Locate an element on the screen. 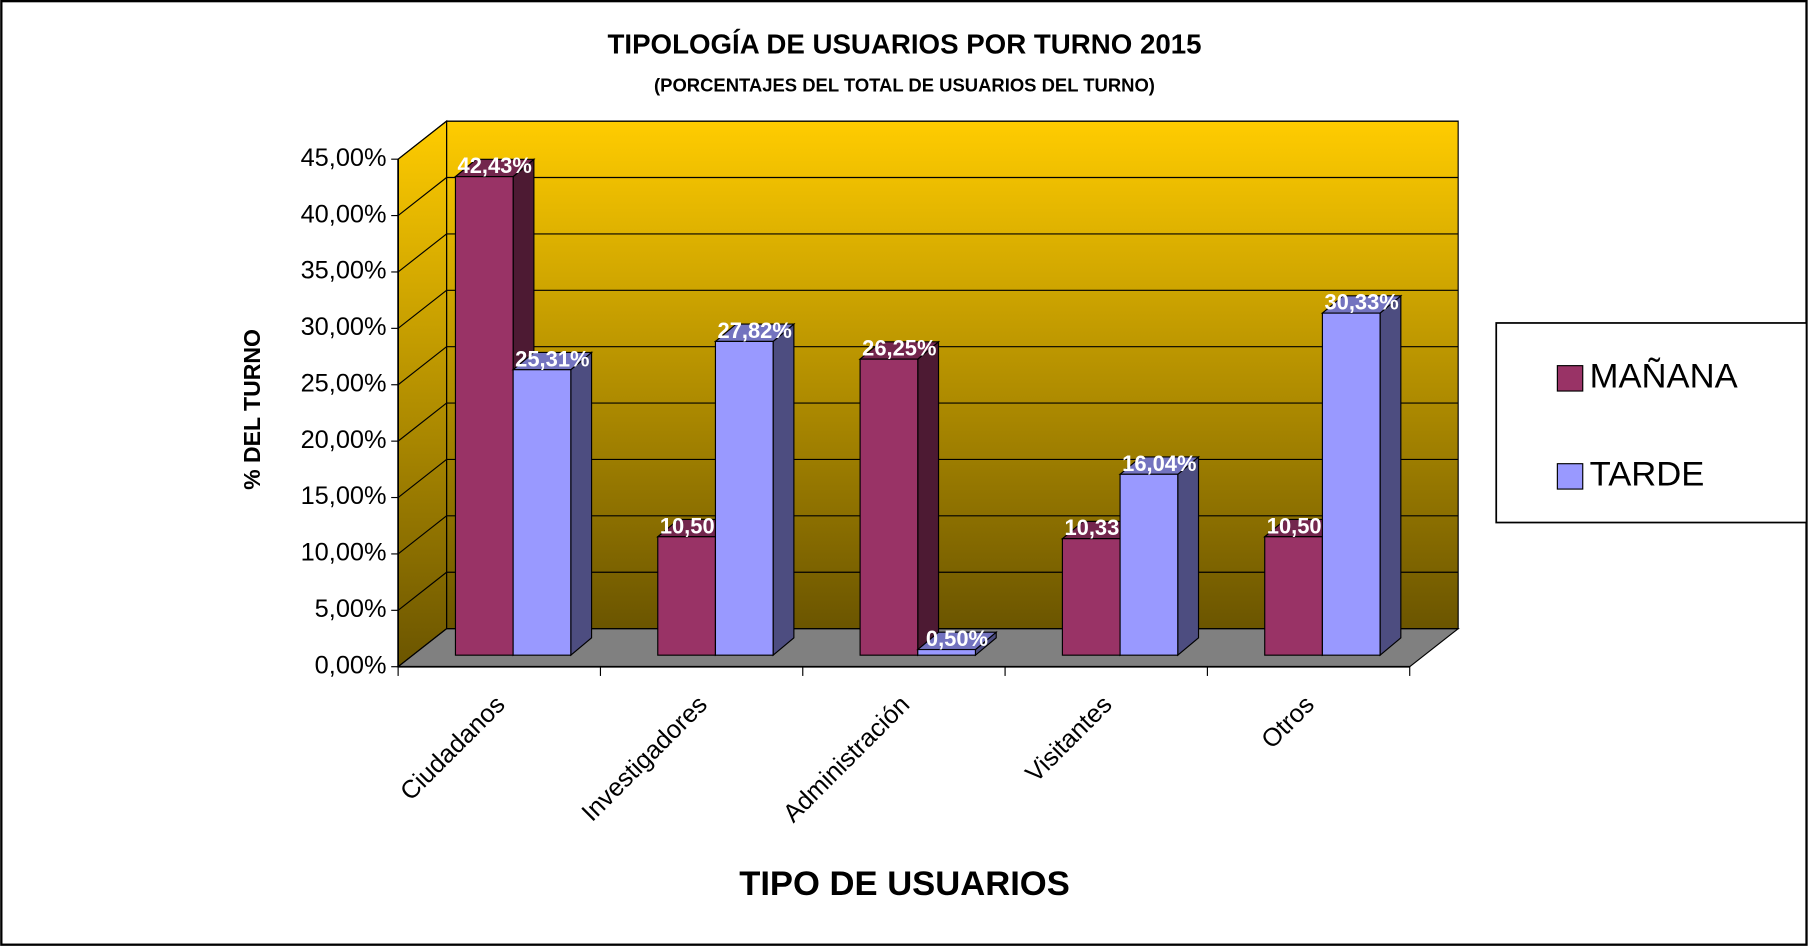  y-tick-label: 20,00% is located at coordinates (344, 440).